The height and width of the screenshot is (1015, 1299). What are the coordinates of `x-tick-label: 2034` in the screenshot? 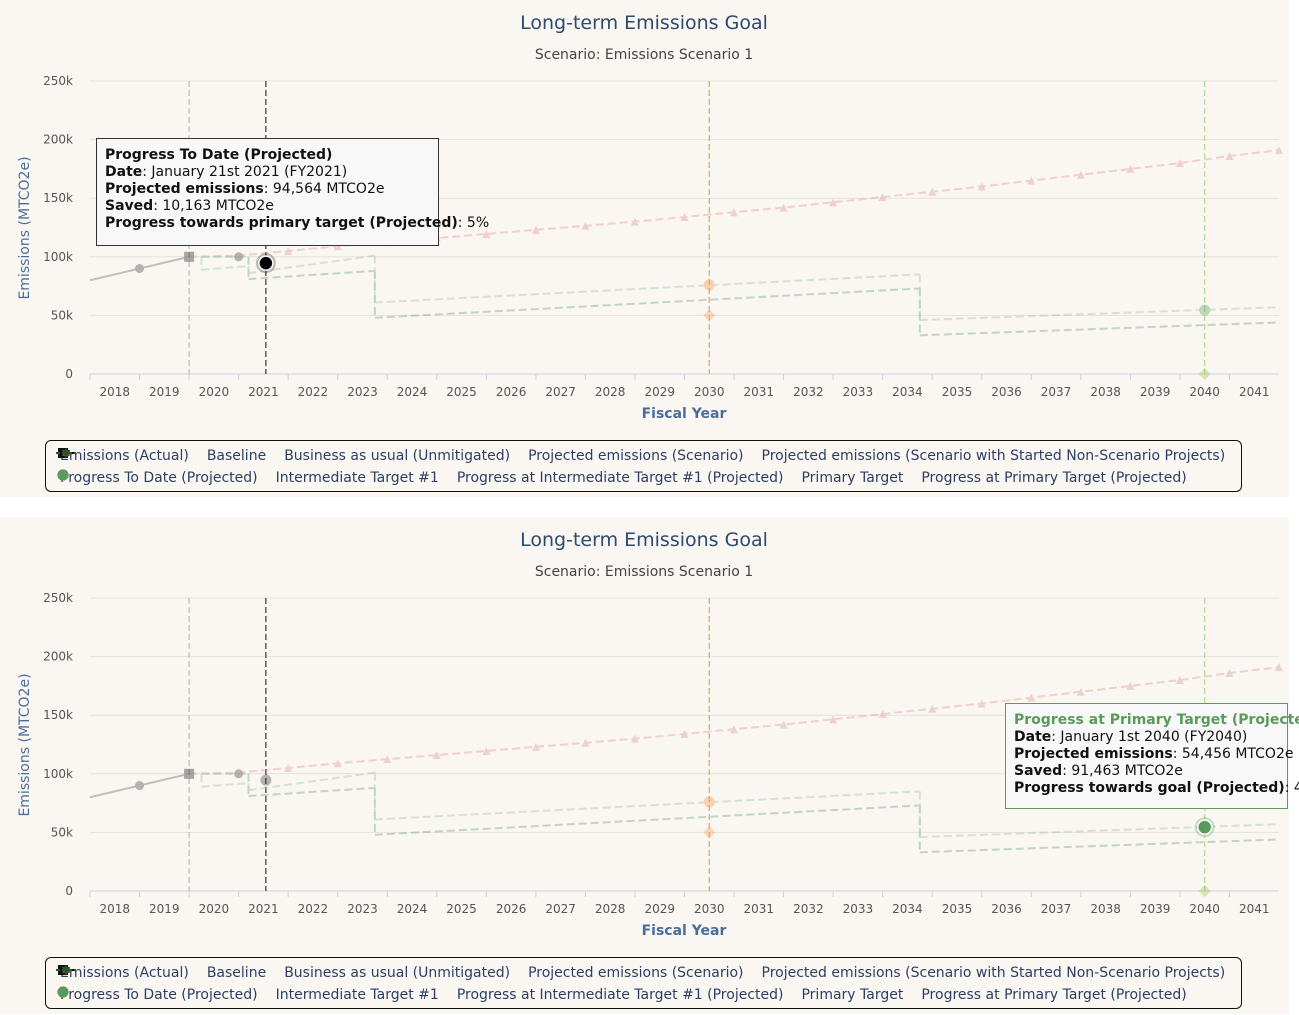 It's located at (907, 909).